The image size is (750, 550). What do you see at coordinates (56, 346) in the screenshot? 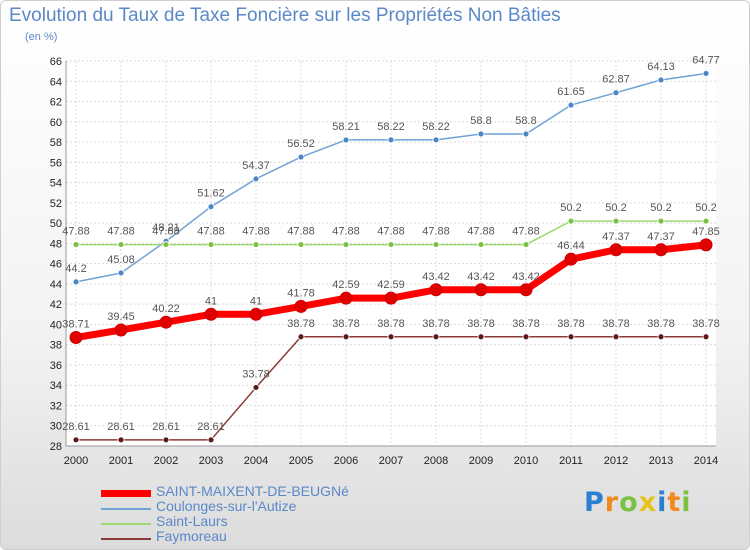
I see `y-tick-label: 38` at bounding box center [56, 346].